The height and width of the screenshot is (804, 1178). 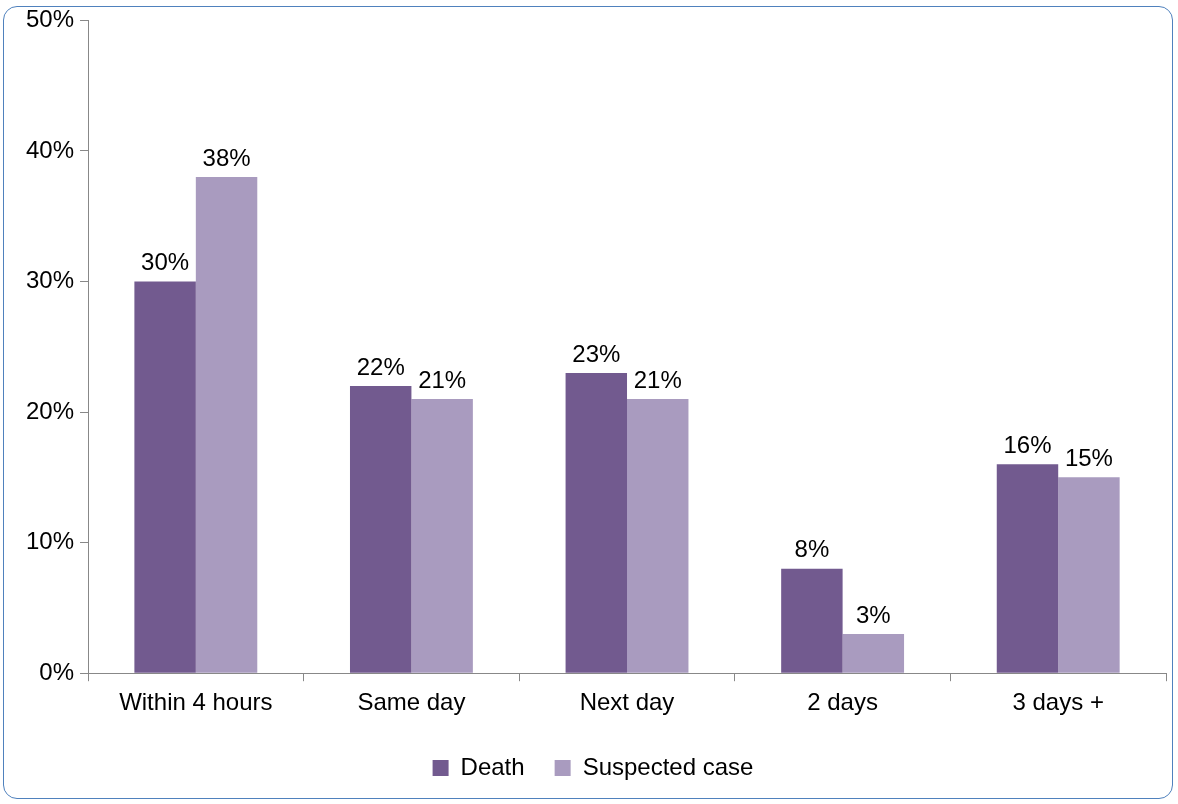 I want to click on y-tick-label: 50%, so click(x=50, y=19).